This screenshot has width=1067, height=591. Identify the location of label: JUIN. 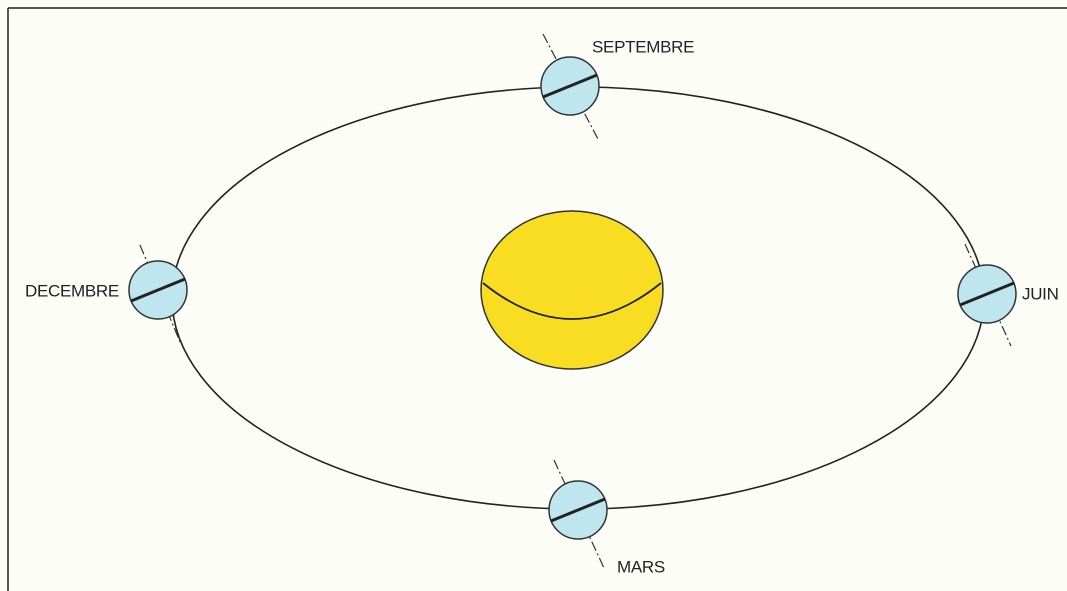
(1040, 293).